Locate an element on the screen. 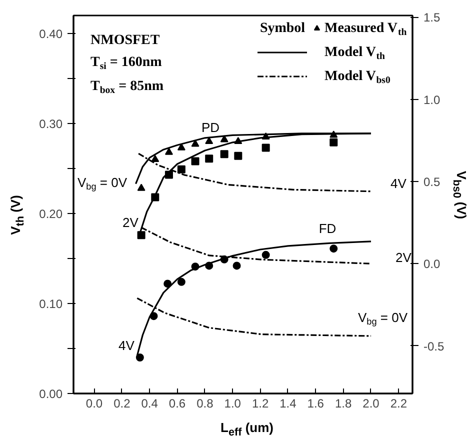 The width and height of the screenshot is (472, 445). annotation: NMOSFET is located at coordinates (125, 40).